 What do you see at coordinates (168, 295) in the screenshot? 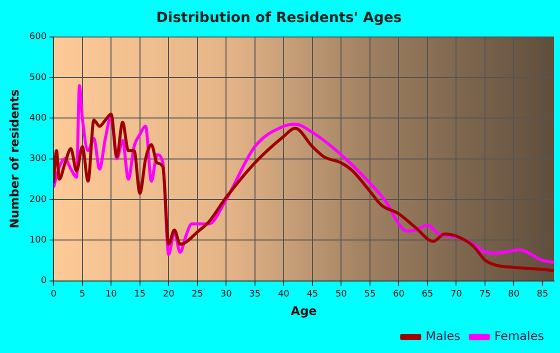
I see `x-tick-label: 20` at bounding box center [168, 295].